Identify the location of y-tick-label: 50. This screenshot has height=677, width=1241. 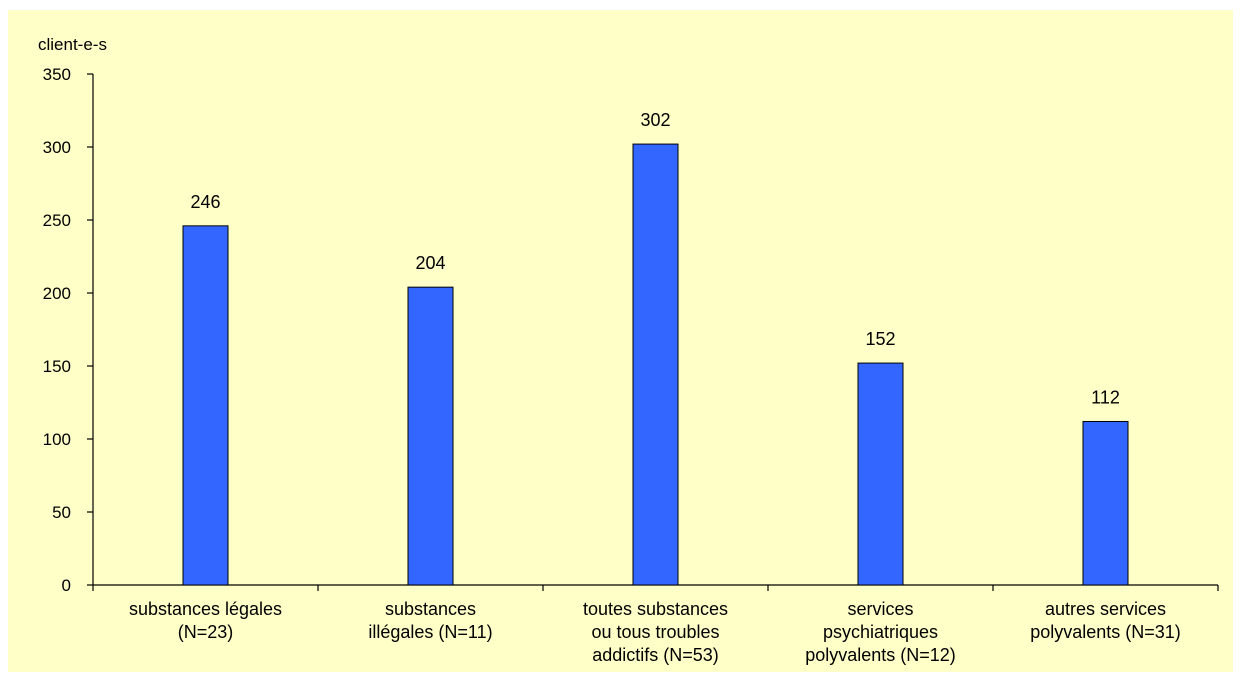
(61, 512).